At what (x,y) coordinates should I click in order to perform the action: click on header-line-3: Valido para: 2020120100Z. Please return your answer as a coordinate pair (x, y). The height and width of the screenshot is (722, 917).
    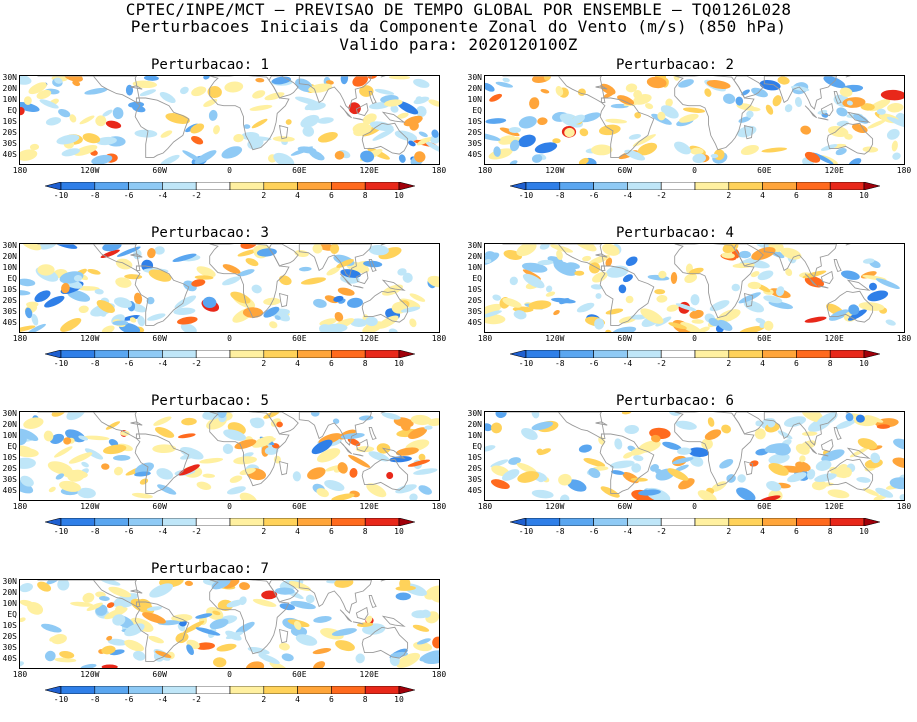
    Looking at the image, I should click on (458, 44).